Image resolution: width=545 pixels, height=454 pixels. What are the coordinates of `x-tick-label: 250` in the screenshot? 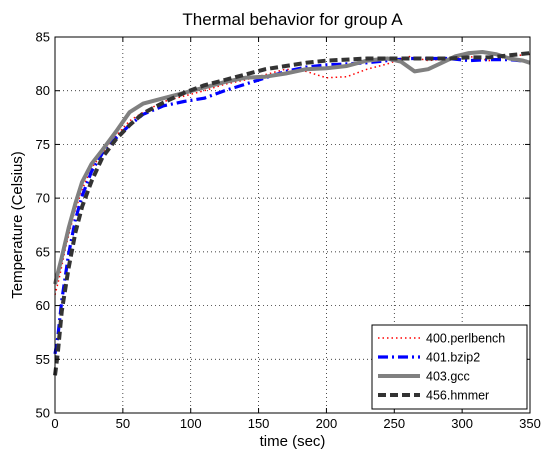 It's located at (394, 423).